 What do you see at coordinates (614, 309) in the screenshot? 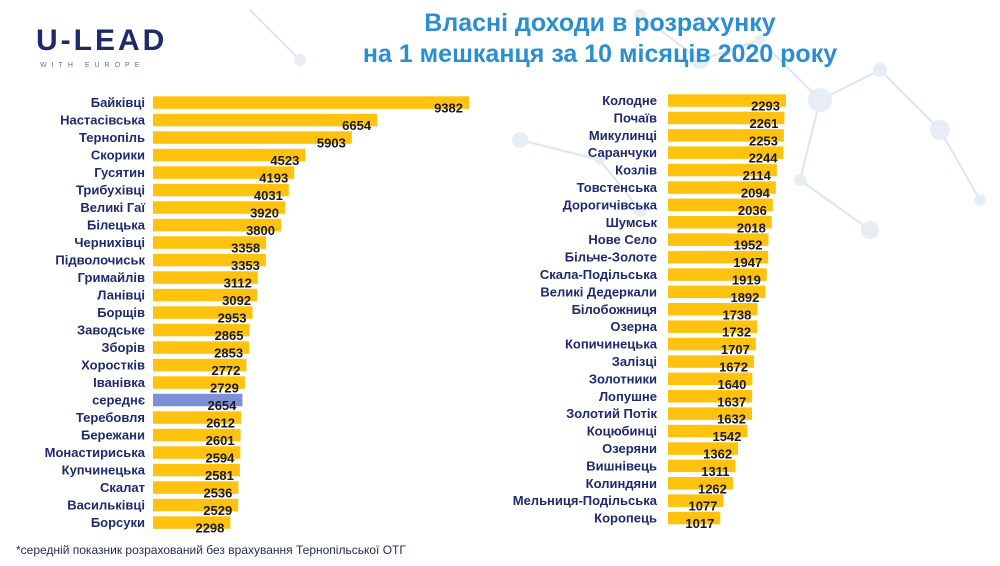
I see `category-label: Білобожниця` at bounding box center [614, 309].